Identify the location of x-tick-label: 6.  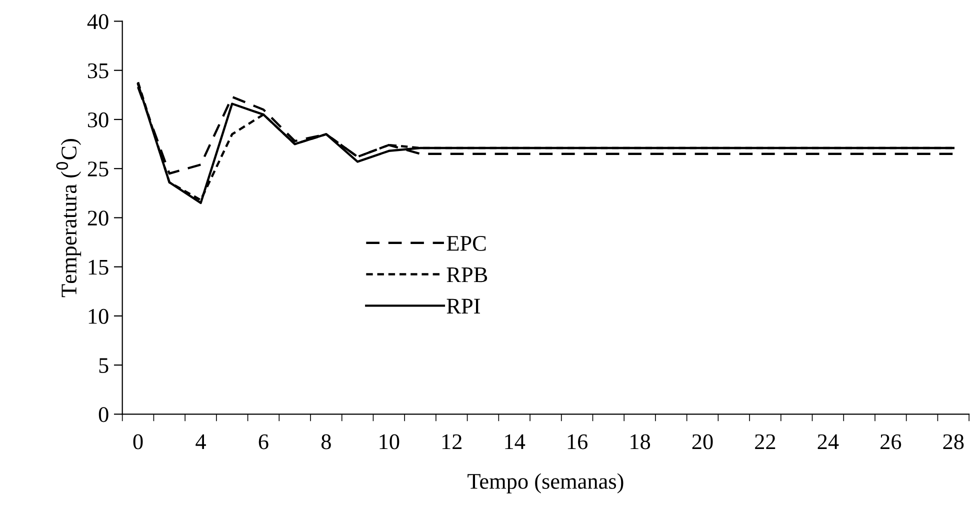
(263, 442).